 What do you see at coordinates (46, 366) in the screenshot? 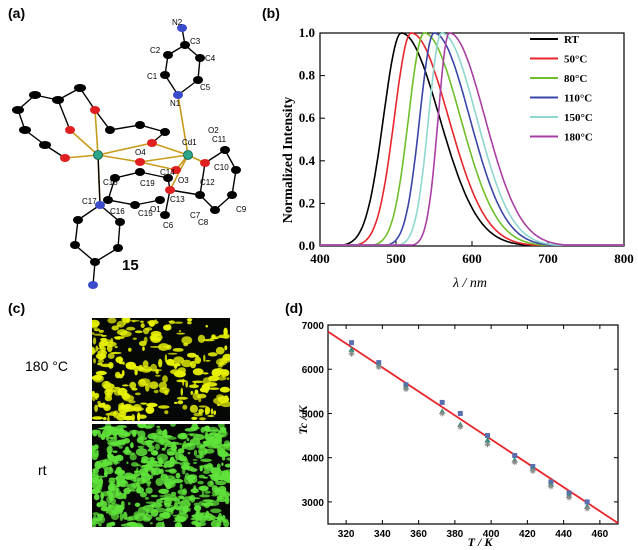
I see `micrograph-top-label: 180 °C` at bounding box center [46, 366].